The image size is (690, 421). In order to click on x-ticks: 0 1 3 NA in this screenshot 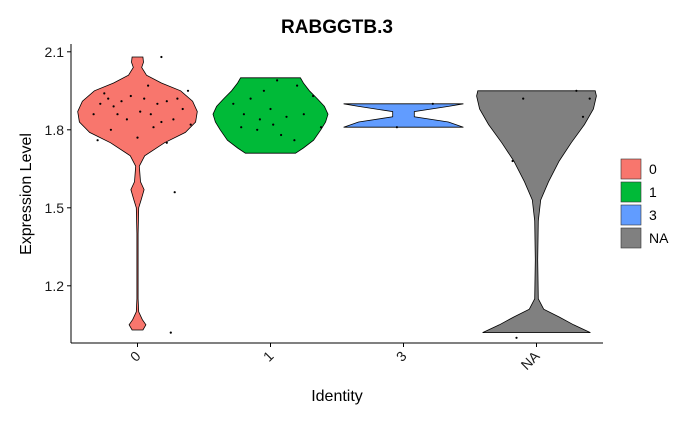, I will do `click(335, 358)`.